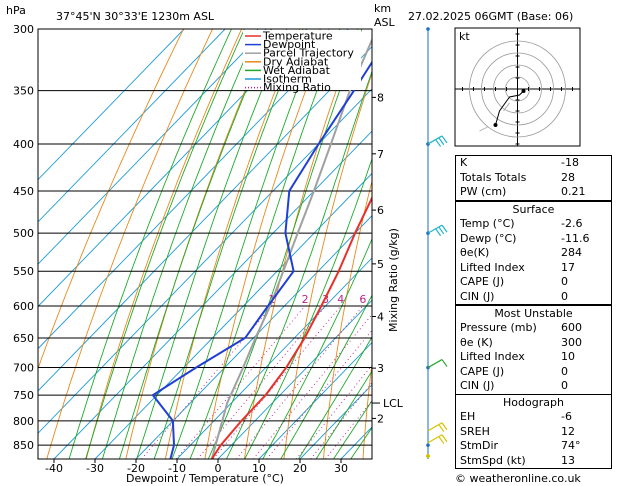 The width and height of the screenshot is (629, 486). Describe the element at coordinates (23, 368) in the screenshot. I see `pressure-tick-label: 700` at that location.